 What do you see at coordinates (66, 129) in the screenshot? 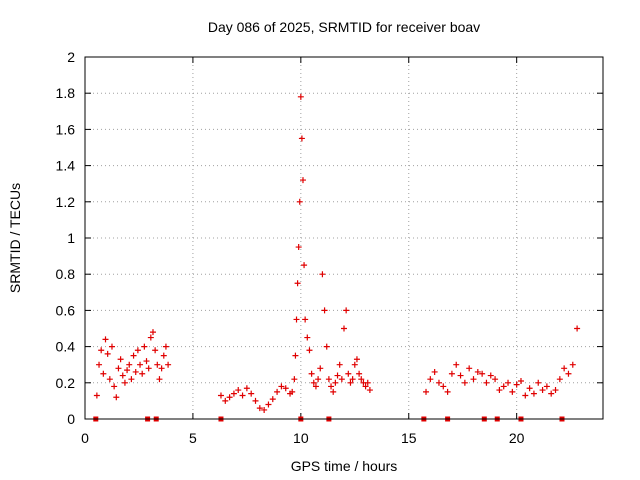
I see `y-tick-label: 1.6` at bounding box center [66, 129].